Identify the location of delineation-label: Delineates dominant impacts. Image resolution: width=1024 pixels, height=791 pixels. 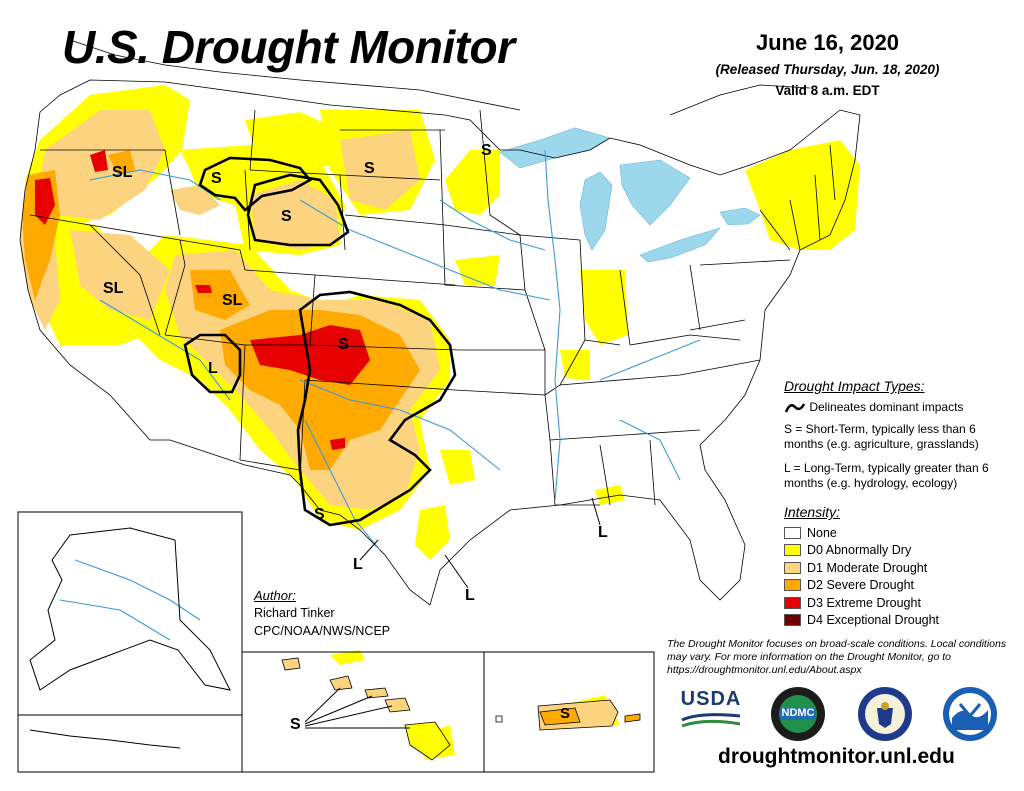
(886, 407).